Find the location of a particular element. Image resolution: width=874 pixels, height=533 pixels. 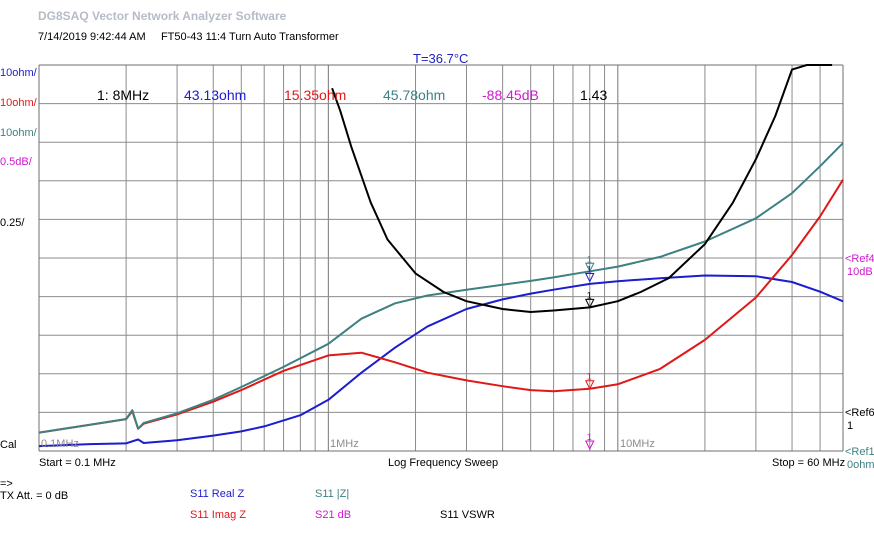

freq-label-0.1: 0.1MHz is located at coordinates (60, 444).